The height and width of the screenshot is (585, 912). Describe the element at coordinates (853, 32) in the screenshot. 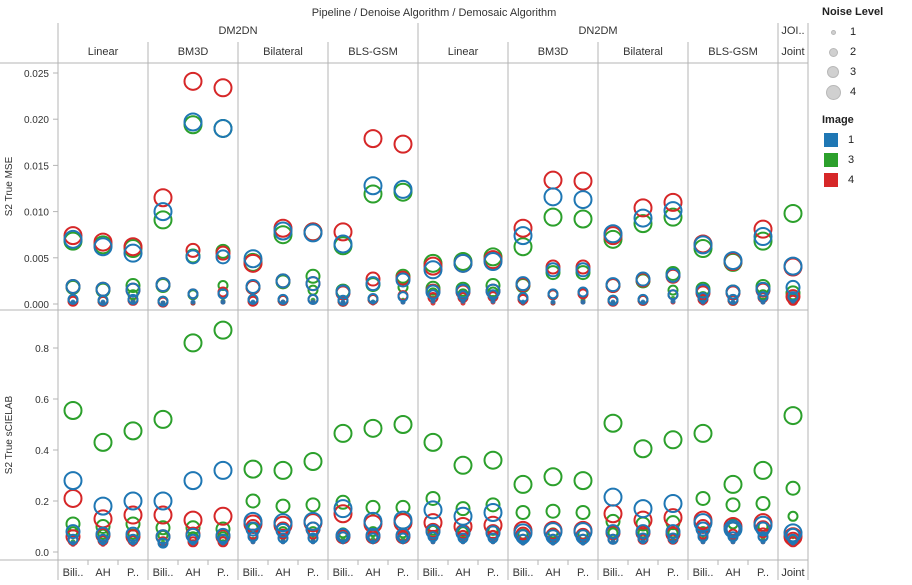

I see `size-legend-label: 1` at that location.